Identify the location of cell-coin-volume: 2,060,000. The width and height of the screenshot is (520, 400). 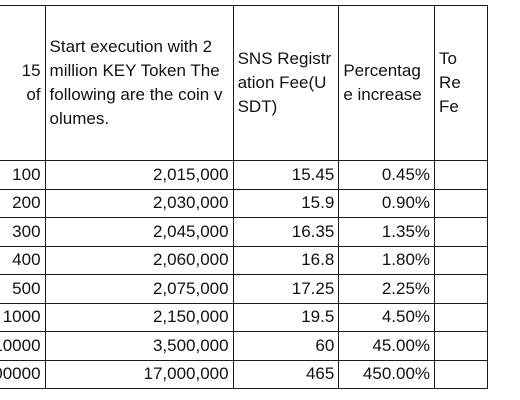
(139, 260).